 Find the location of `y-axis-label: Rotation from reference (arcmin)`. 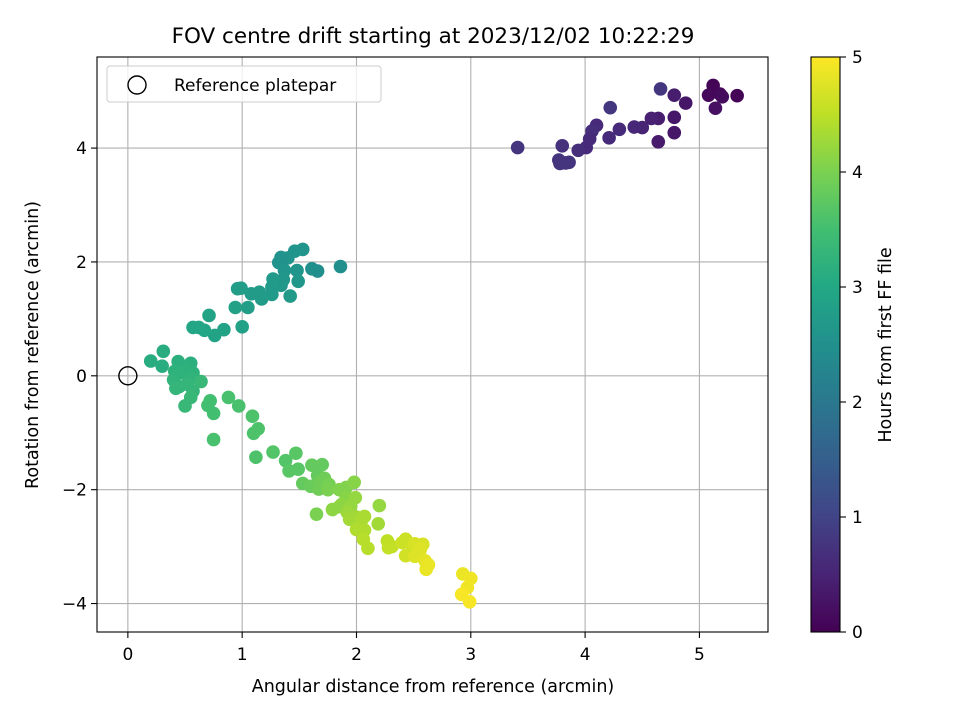

y-axis-label: Rotation from reference (arcmin) is located at coordinates (33, 345).